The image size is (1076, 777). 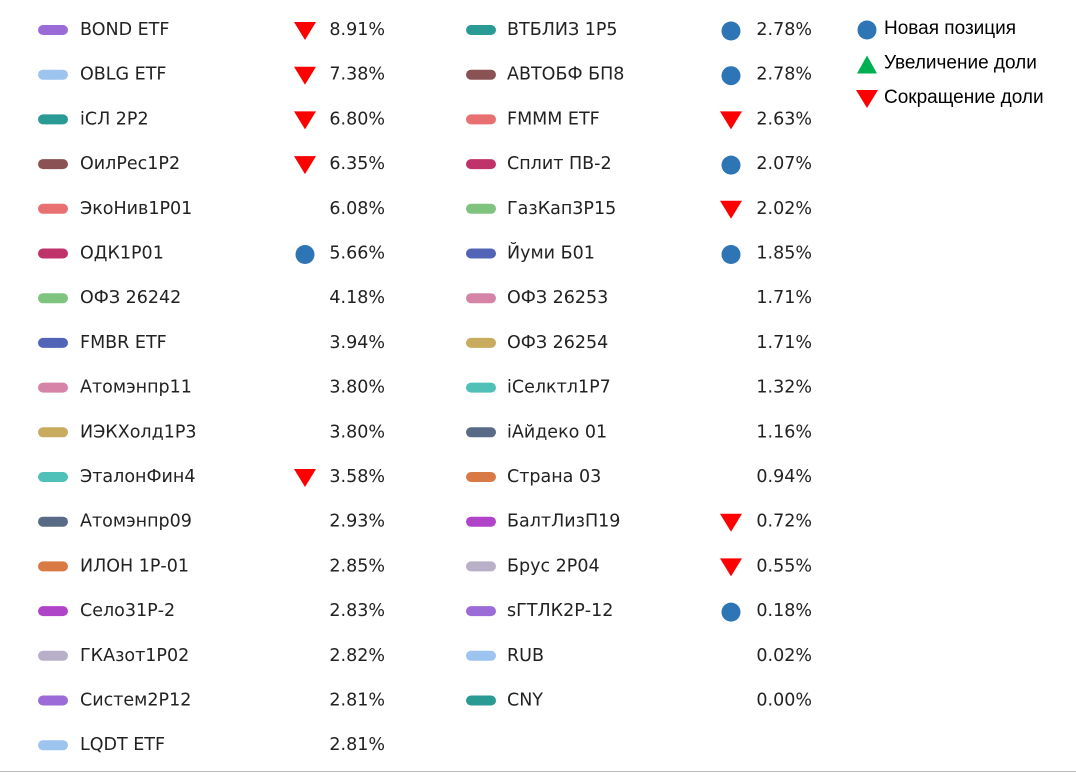 What do you see at coordinates (134, 656) in the screenshot?
I see `item-name: ГКАзот1Р02` at bounding box center [134, 656].